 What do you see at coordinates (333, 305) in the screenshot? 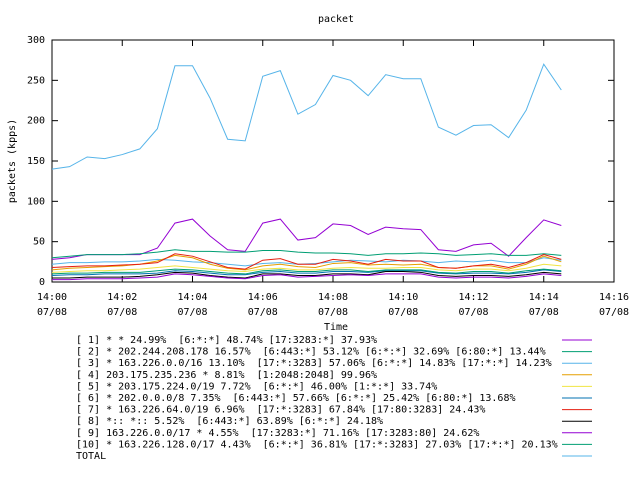
I see `x-tick-label: 14:08 07/08` at bounding box center [333, 305].